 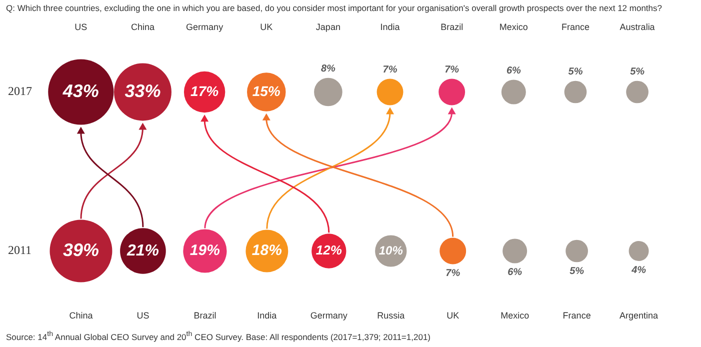 What do you see at coordinates (639, 315) in the screenshot?
I see `category-label: Argentina` at bounding box center [639, 315].